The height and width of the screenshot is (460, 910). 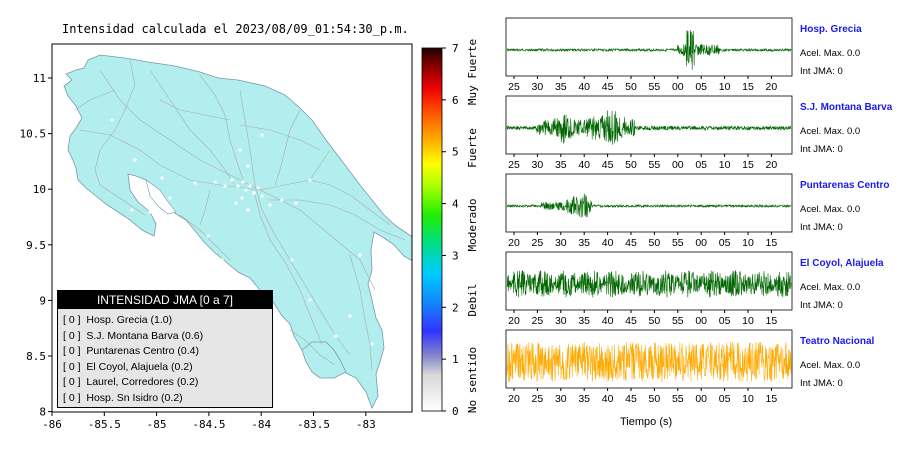 What do you see at coordinates (472, 148) in the screenshot?
I see `colorbar-level-label: Fuerte` at bounding box center [472, 148].